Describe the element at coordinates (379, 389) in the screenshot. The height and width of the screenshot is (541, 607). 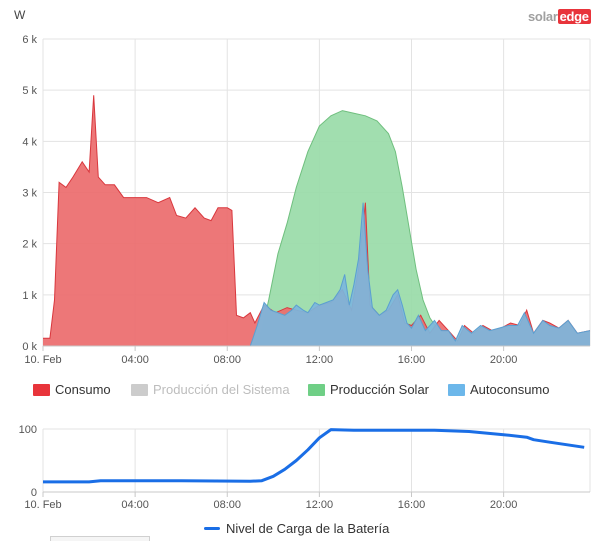
I see `legend-label-produccion-solar: Producción Solar` at that location.